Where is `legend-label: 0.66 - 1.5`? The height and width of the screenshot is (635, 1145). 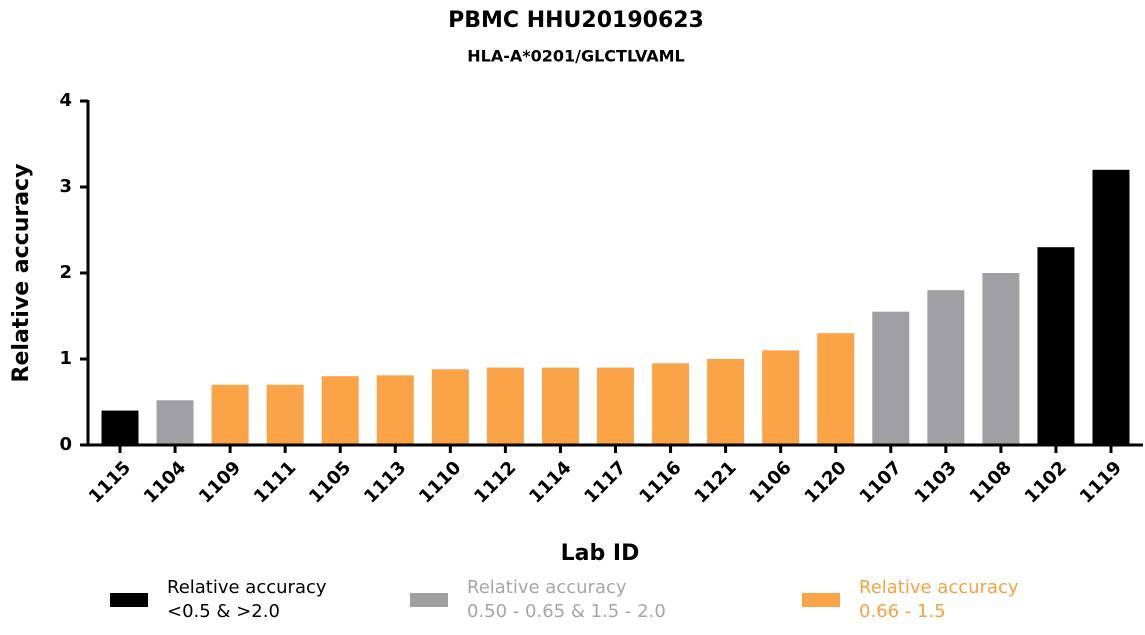 legend-label: 0.66 - 1.5 is located at coordinates (902, 611).